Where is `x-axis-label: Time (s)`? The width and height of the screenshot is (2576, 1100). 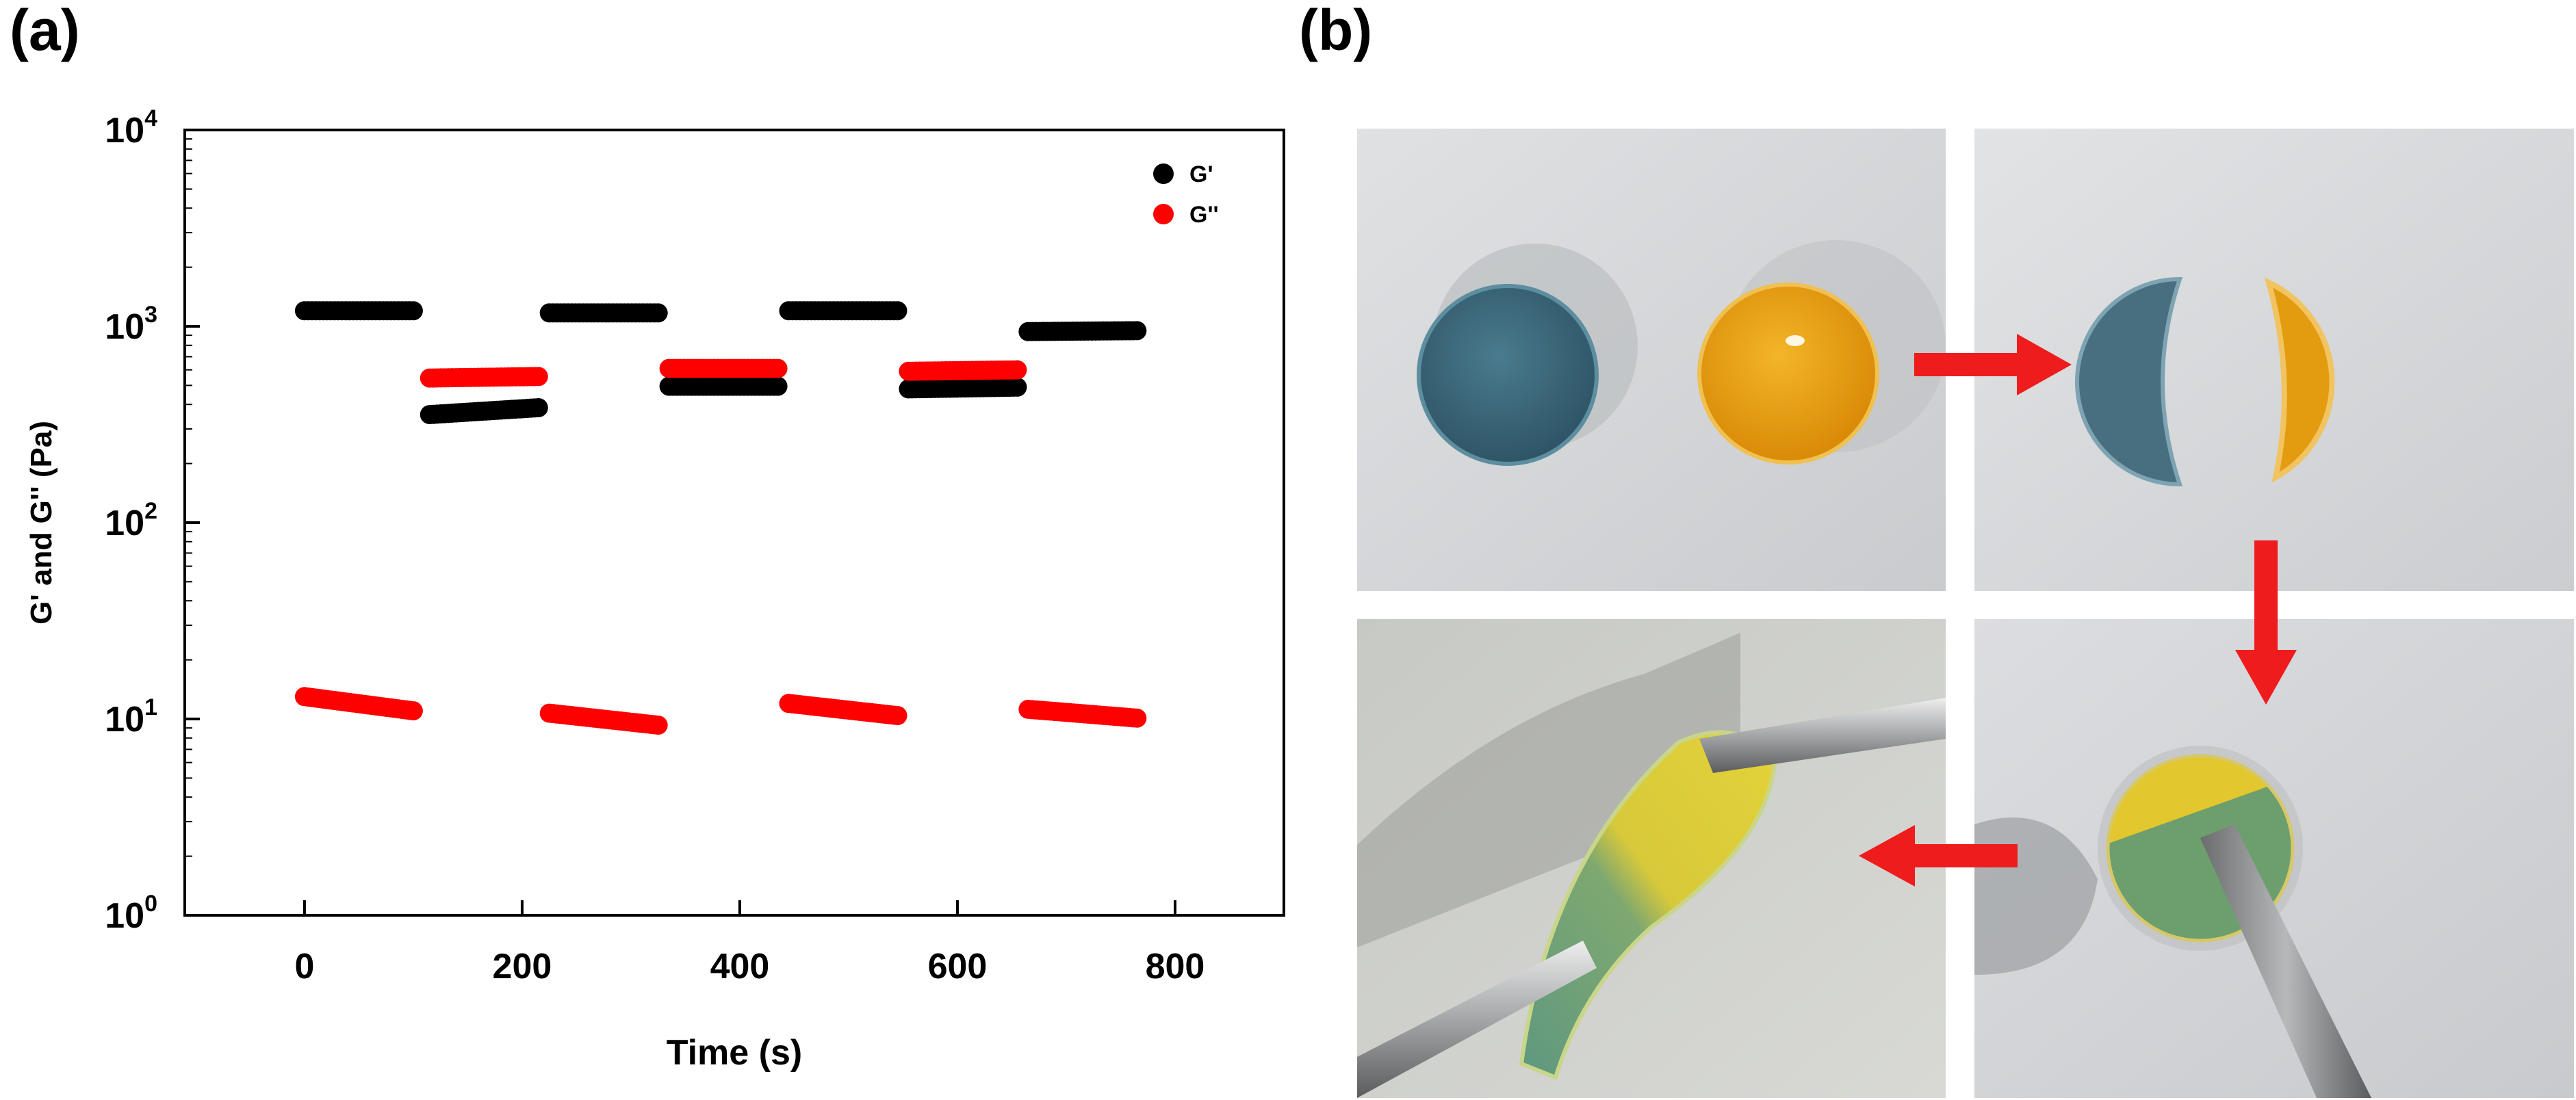
x-axis-label: Time (s) is located at coordinates (734, 1053).